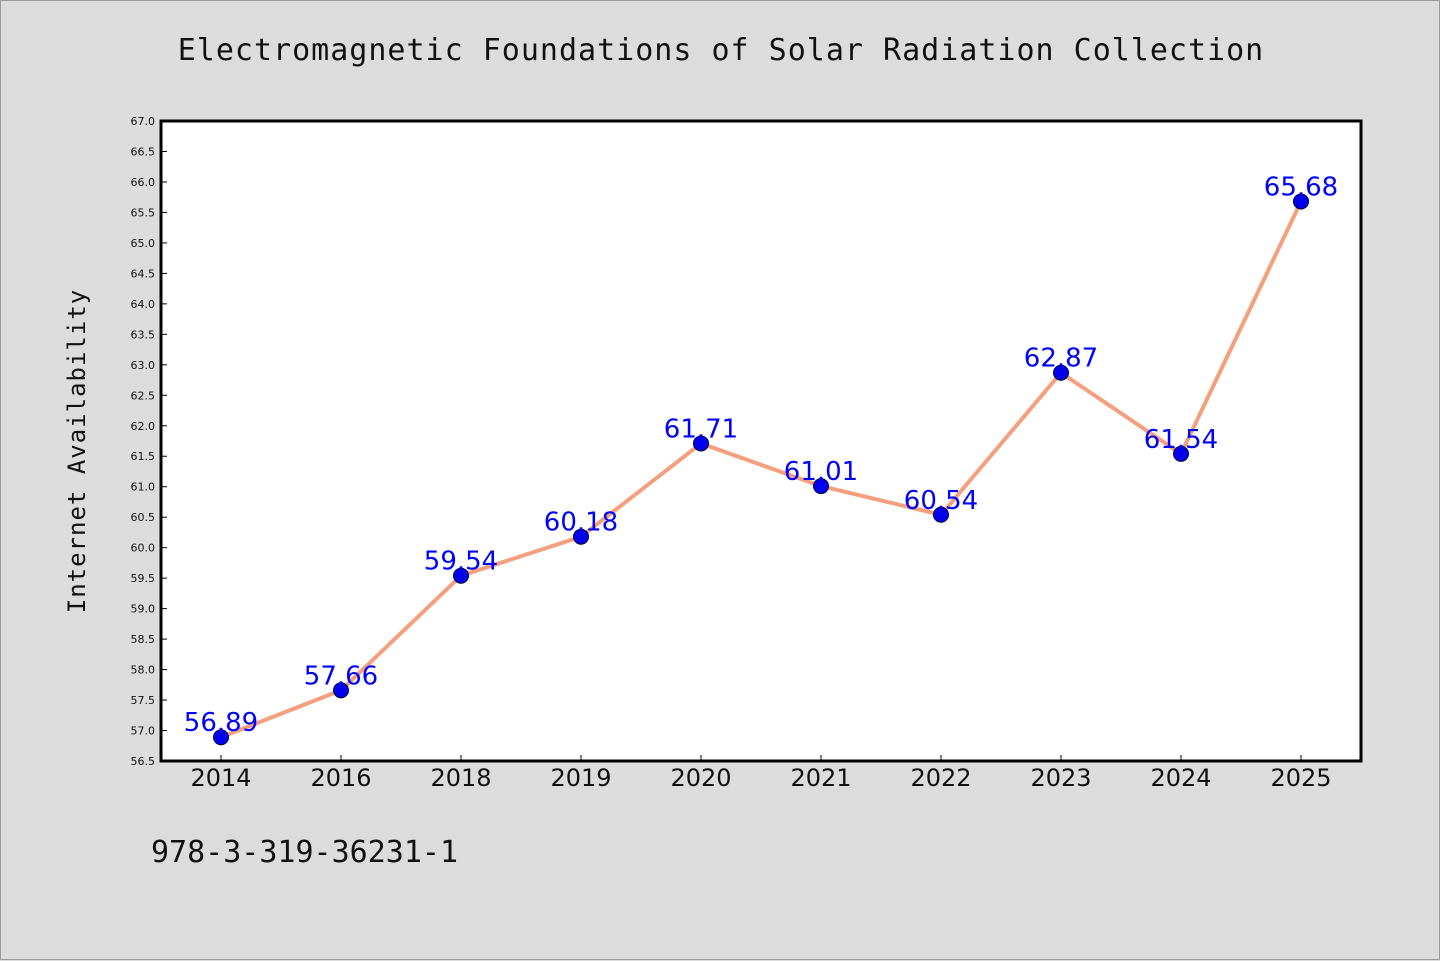 This screenshot has height=961, width=1440. I want to click on x-tick-label: 2018, so click(460, 778).